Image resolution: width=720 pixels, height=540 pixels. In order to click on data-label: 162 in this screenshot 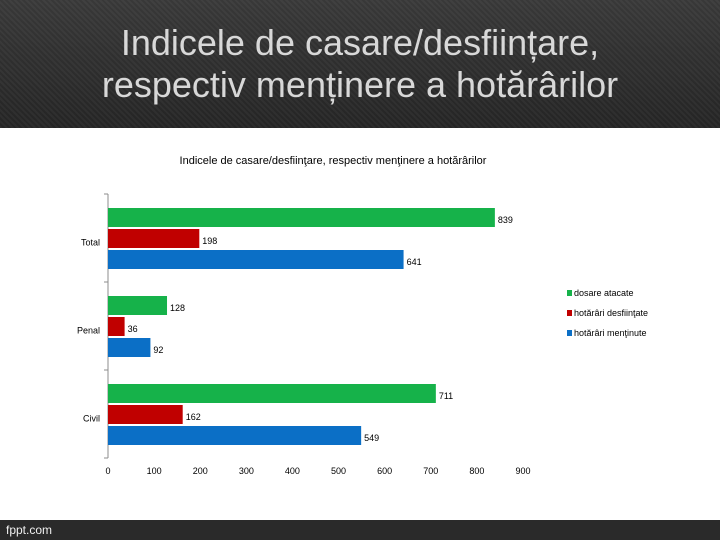, I will do `click(193, 417)`.